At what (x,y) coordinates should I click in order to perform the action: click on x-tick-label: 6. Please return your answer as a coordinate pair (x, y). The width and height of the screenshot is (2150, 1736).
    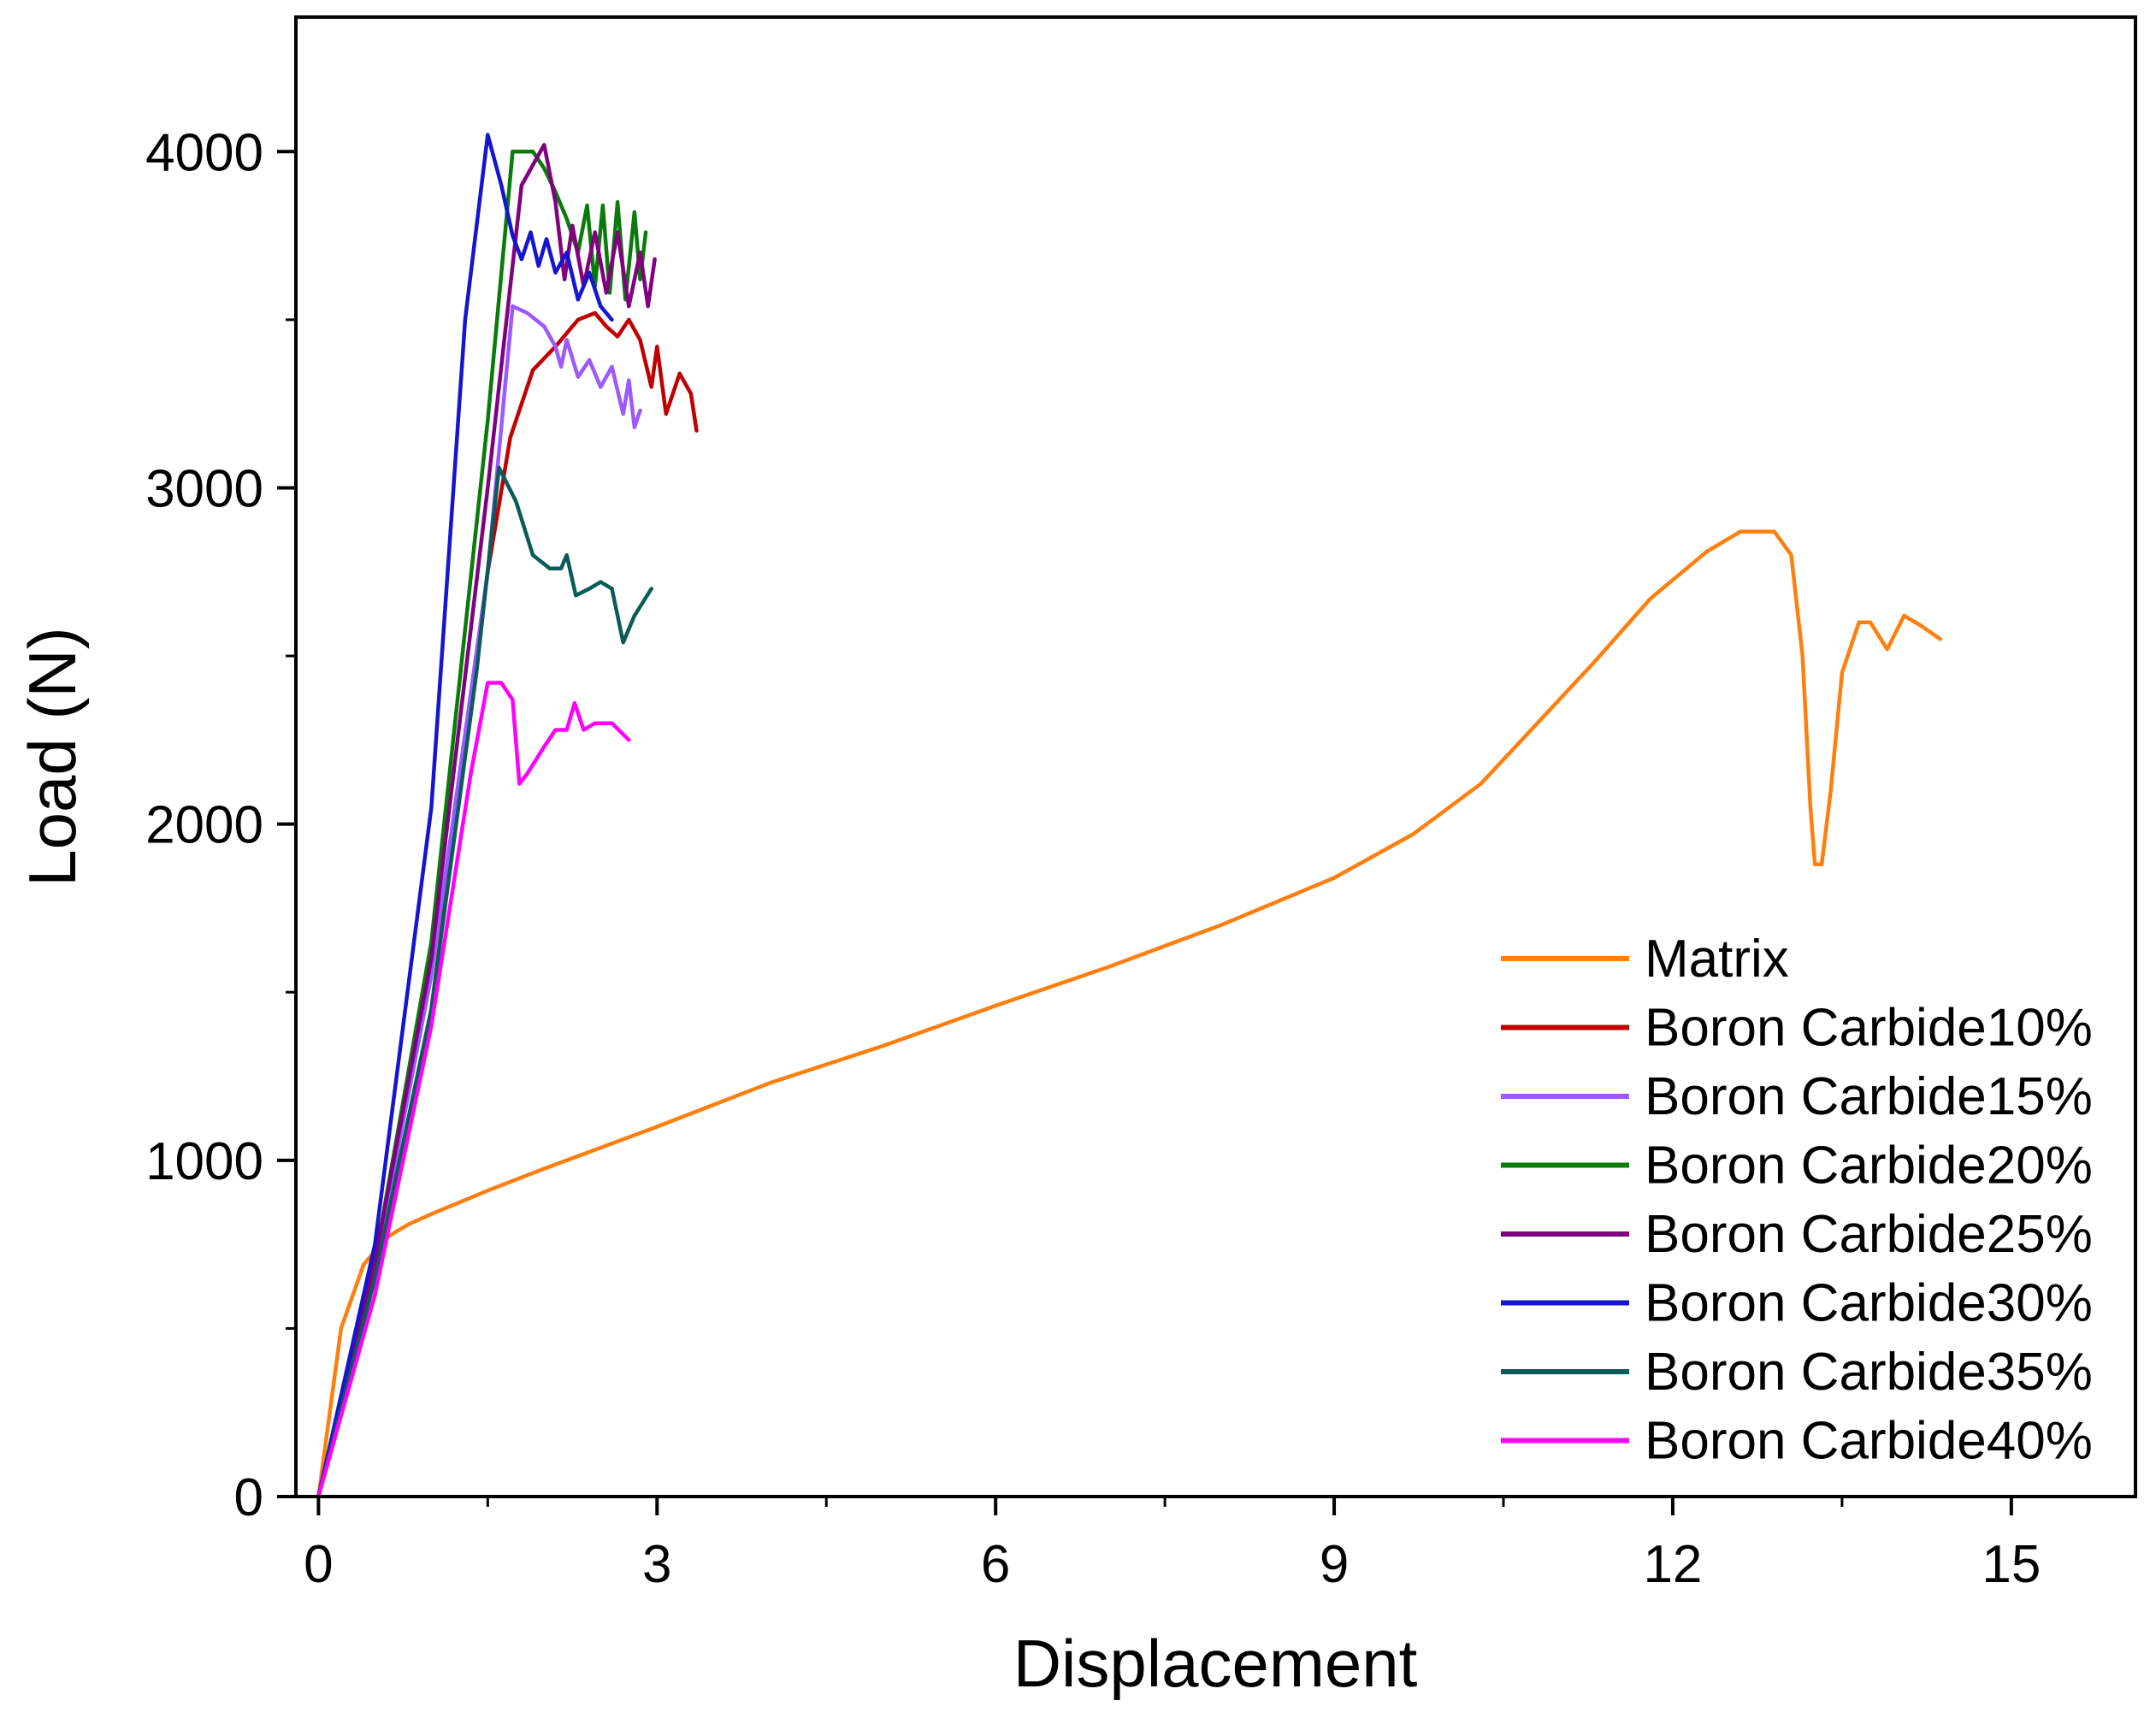
    Looking at the image, I should click on (995, 1565).